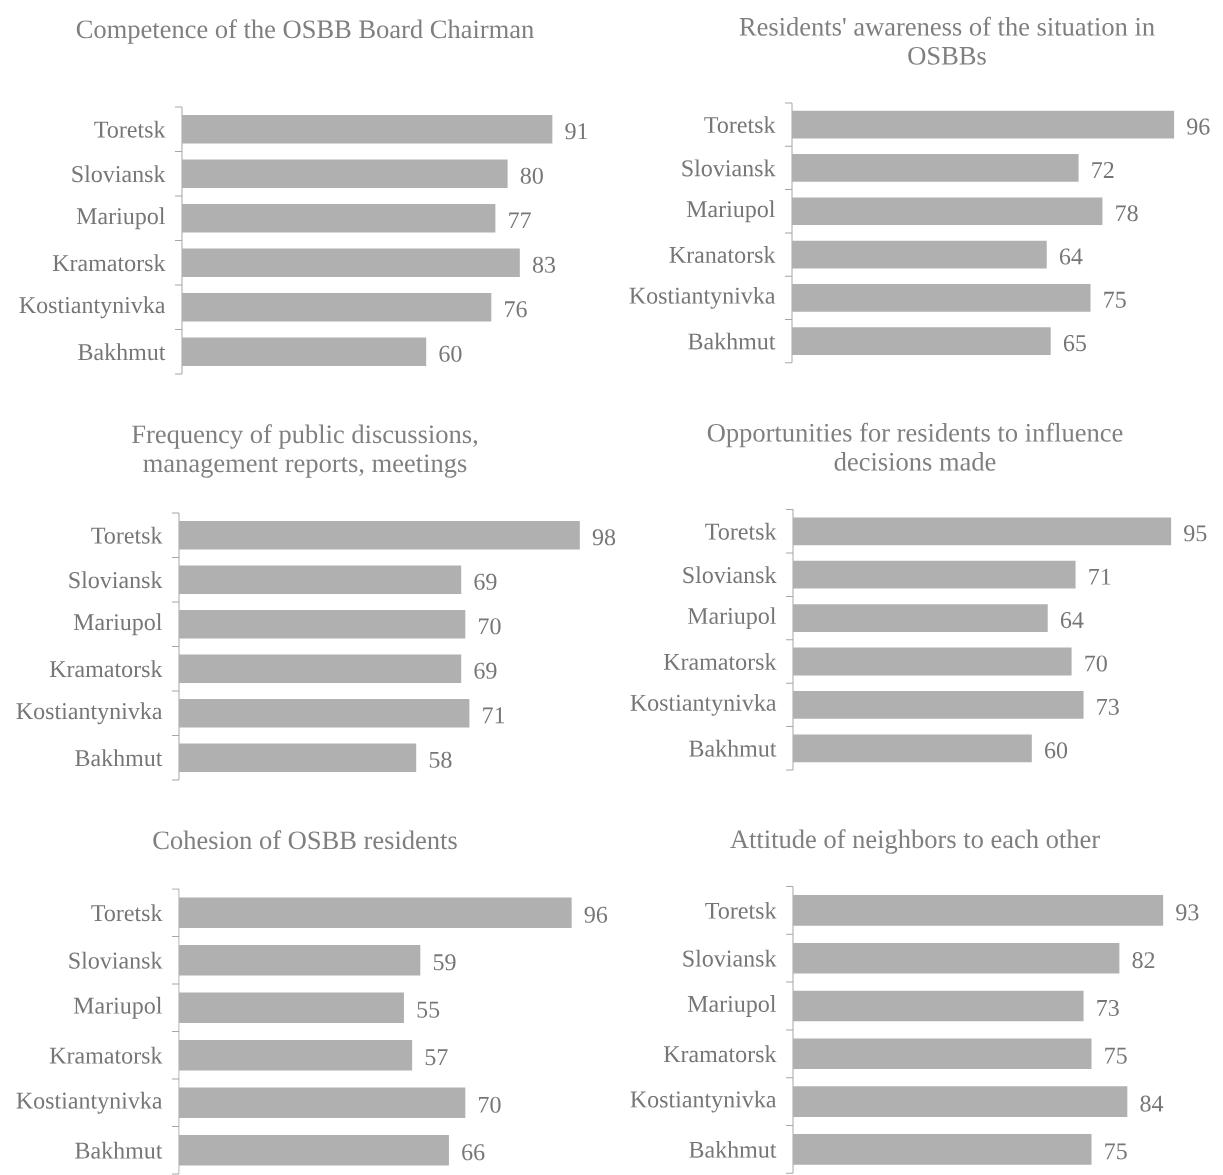 The width and height of the screenshot is (1223, 1175). What do you see at coordinates (516, 309) in the screenshot?
I see `data-label: 76` at bounding box center [516, 309].